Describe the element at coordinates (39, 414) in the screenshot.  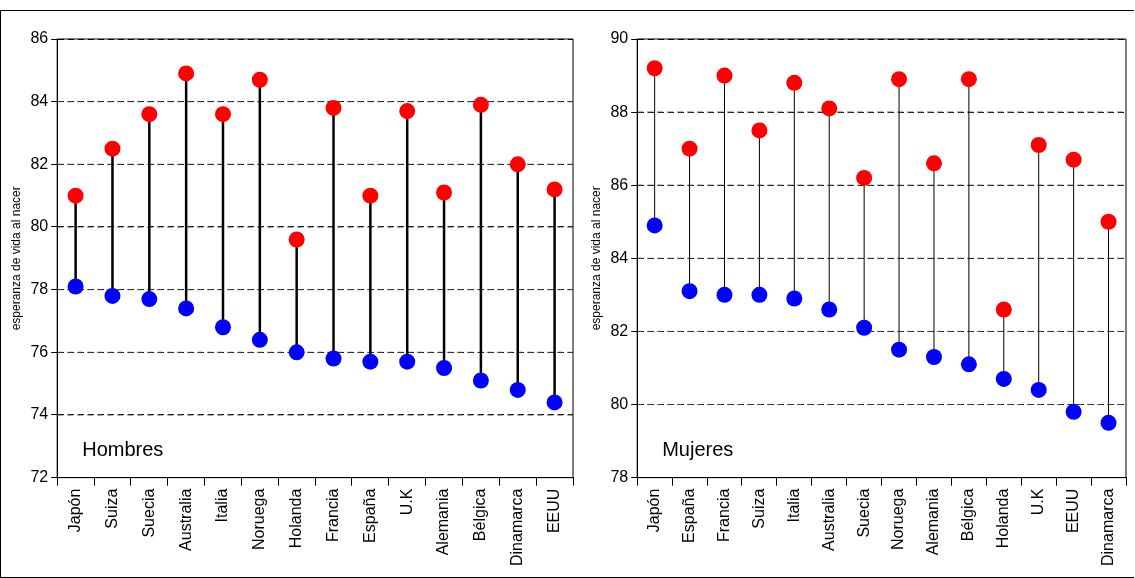
I see `y-tick-label: 74` at that location.